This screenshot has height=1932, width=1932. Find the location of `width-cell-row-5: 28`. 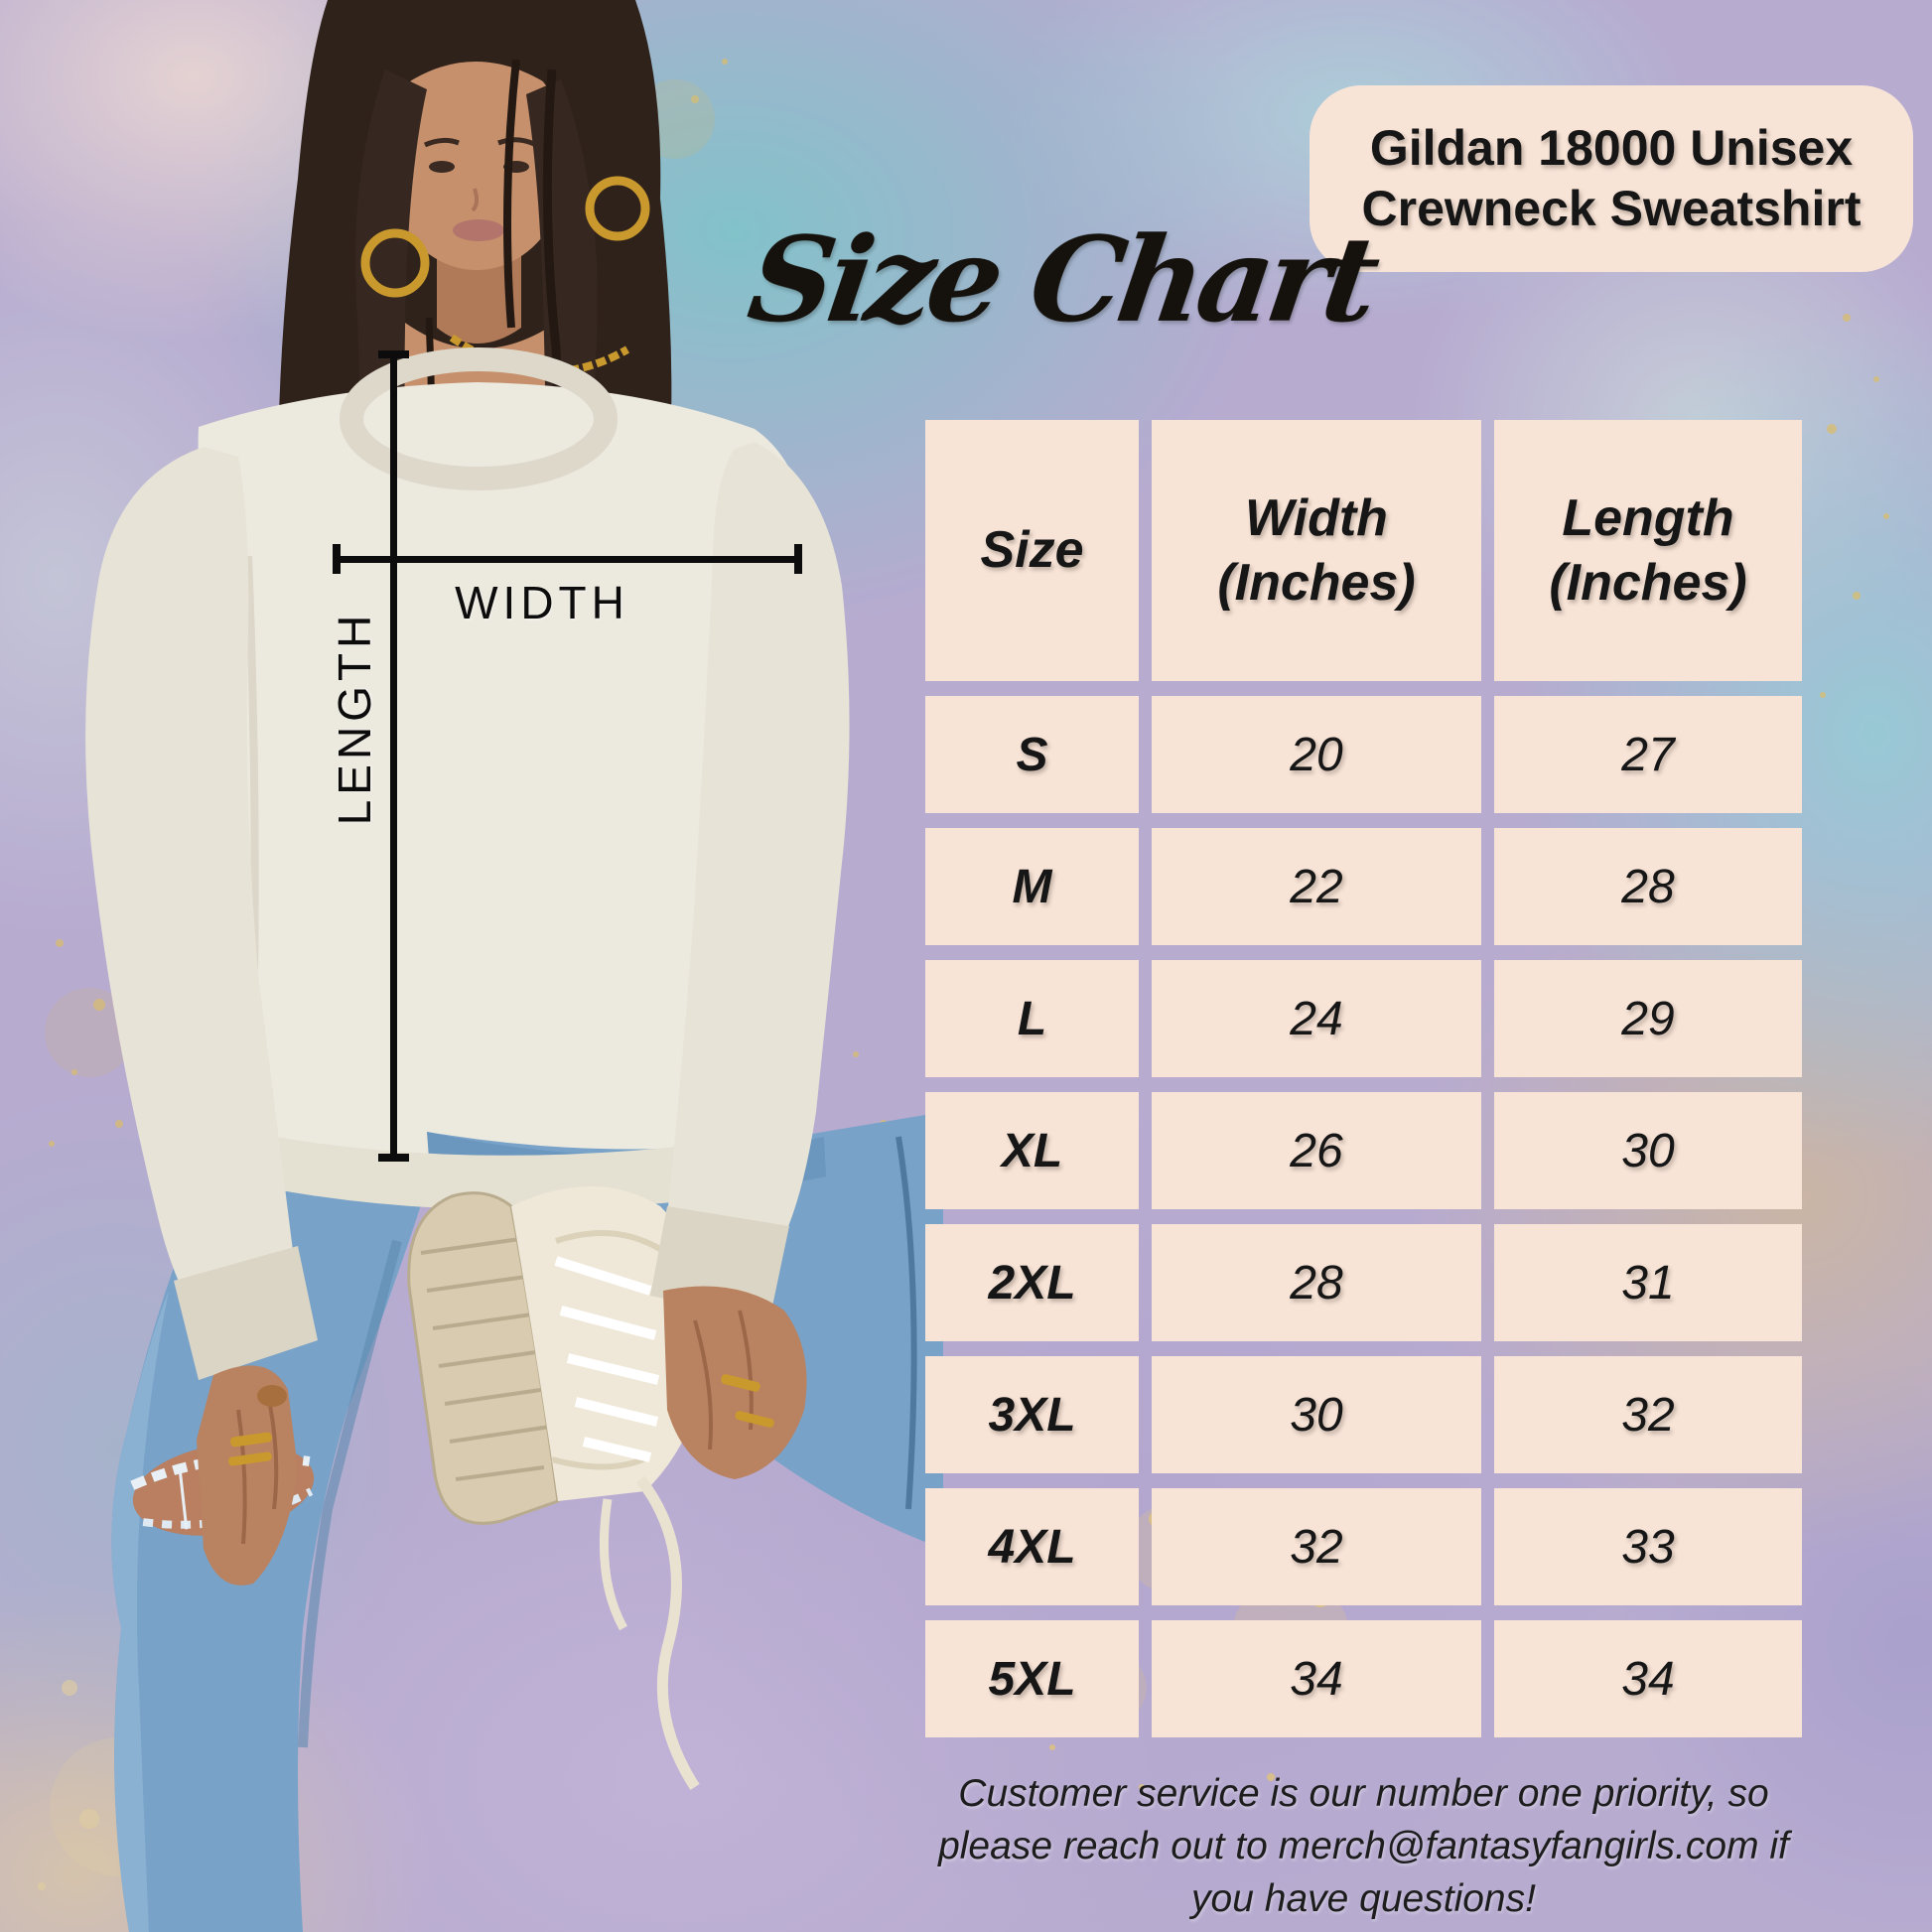

width-cell-row-5: 28 is located at coordinates (1316, 1282).